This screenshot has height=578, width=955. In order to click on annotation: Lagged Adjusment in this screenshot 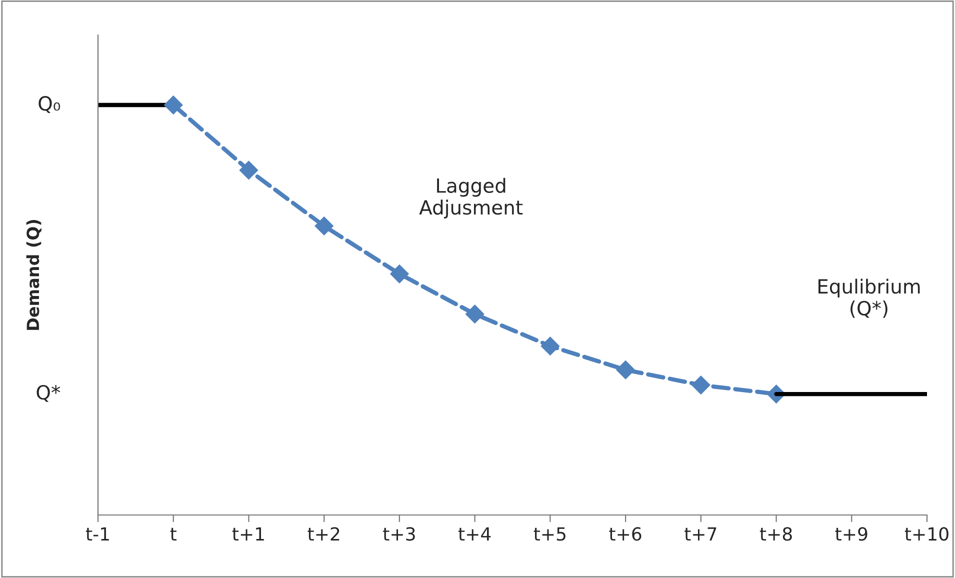, I will do `click(471, 198)`.